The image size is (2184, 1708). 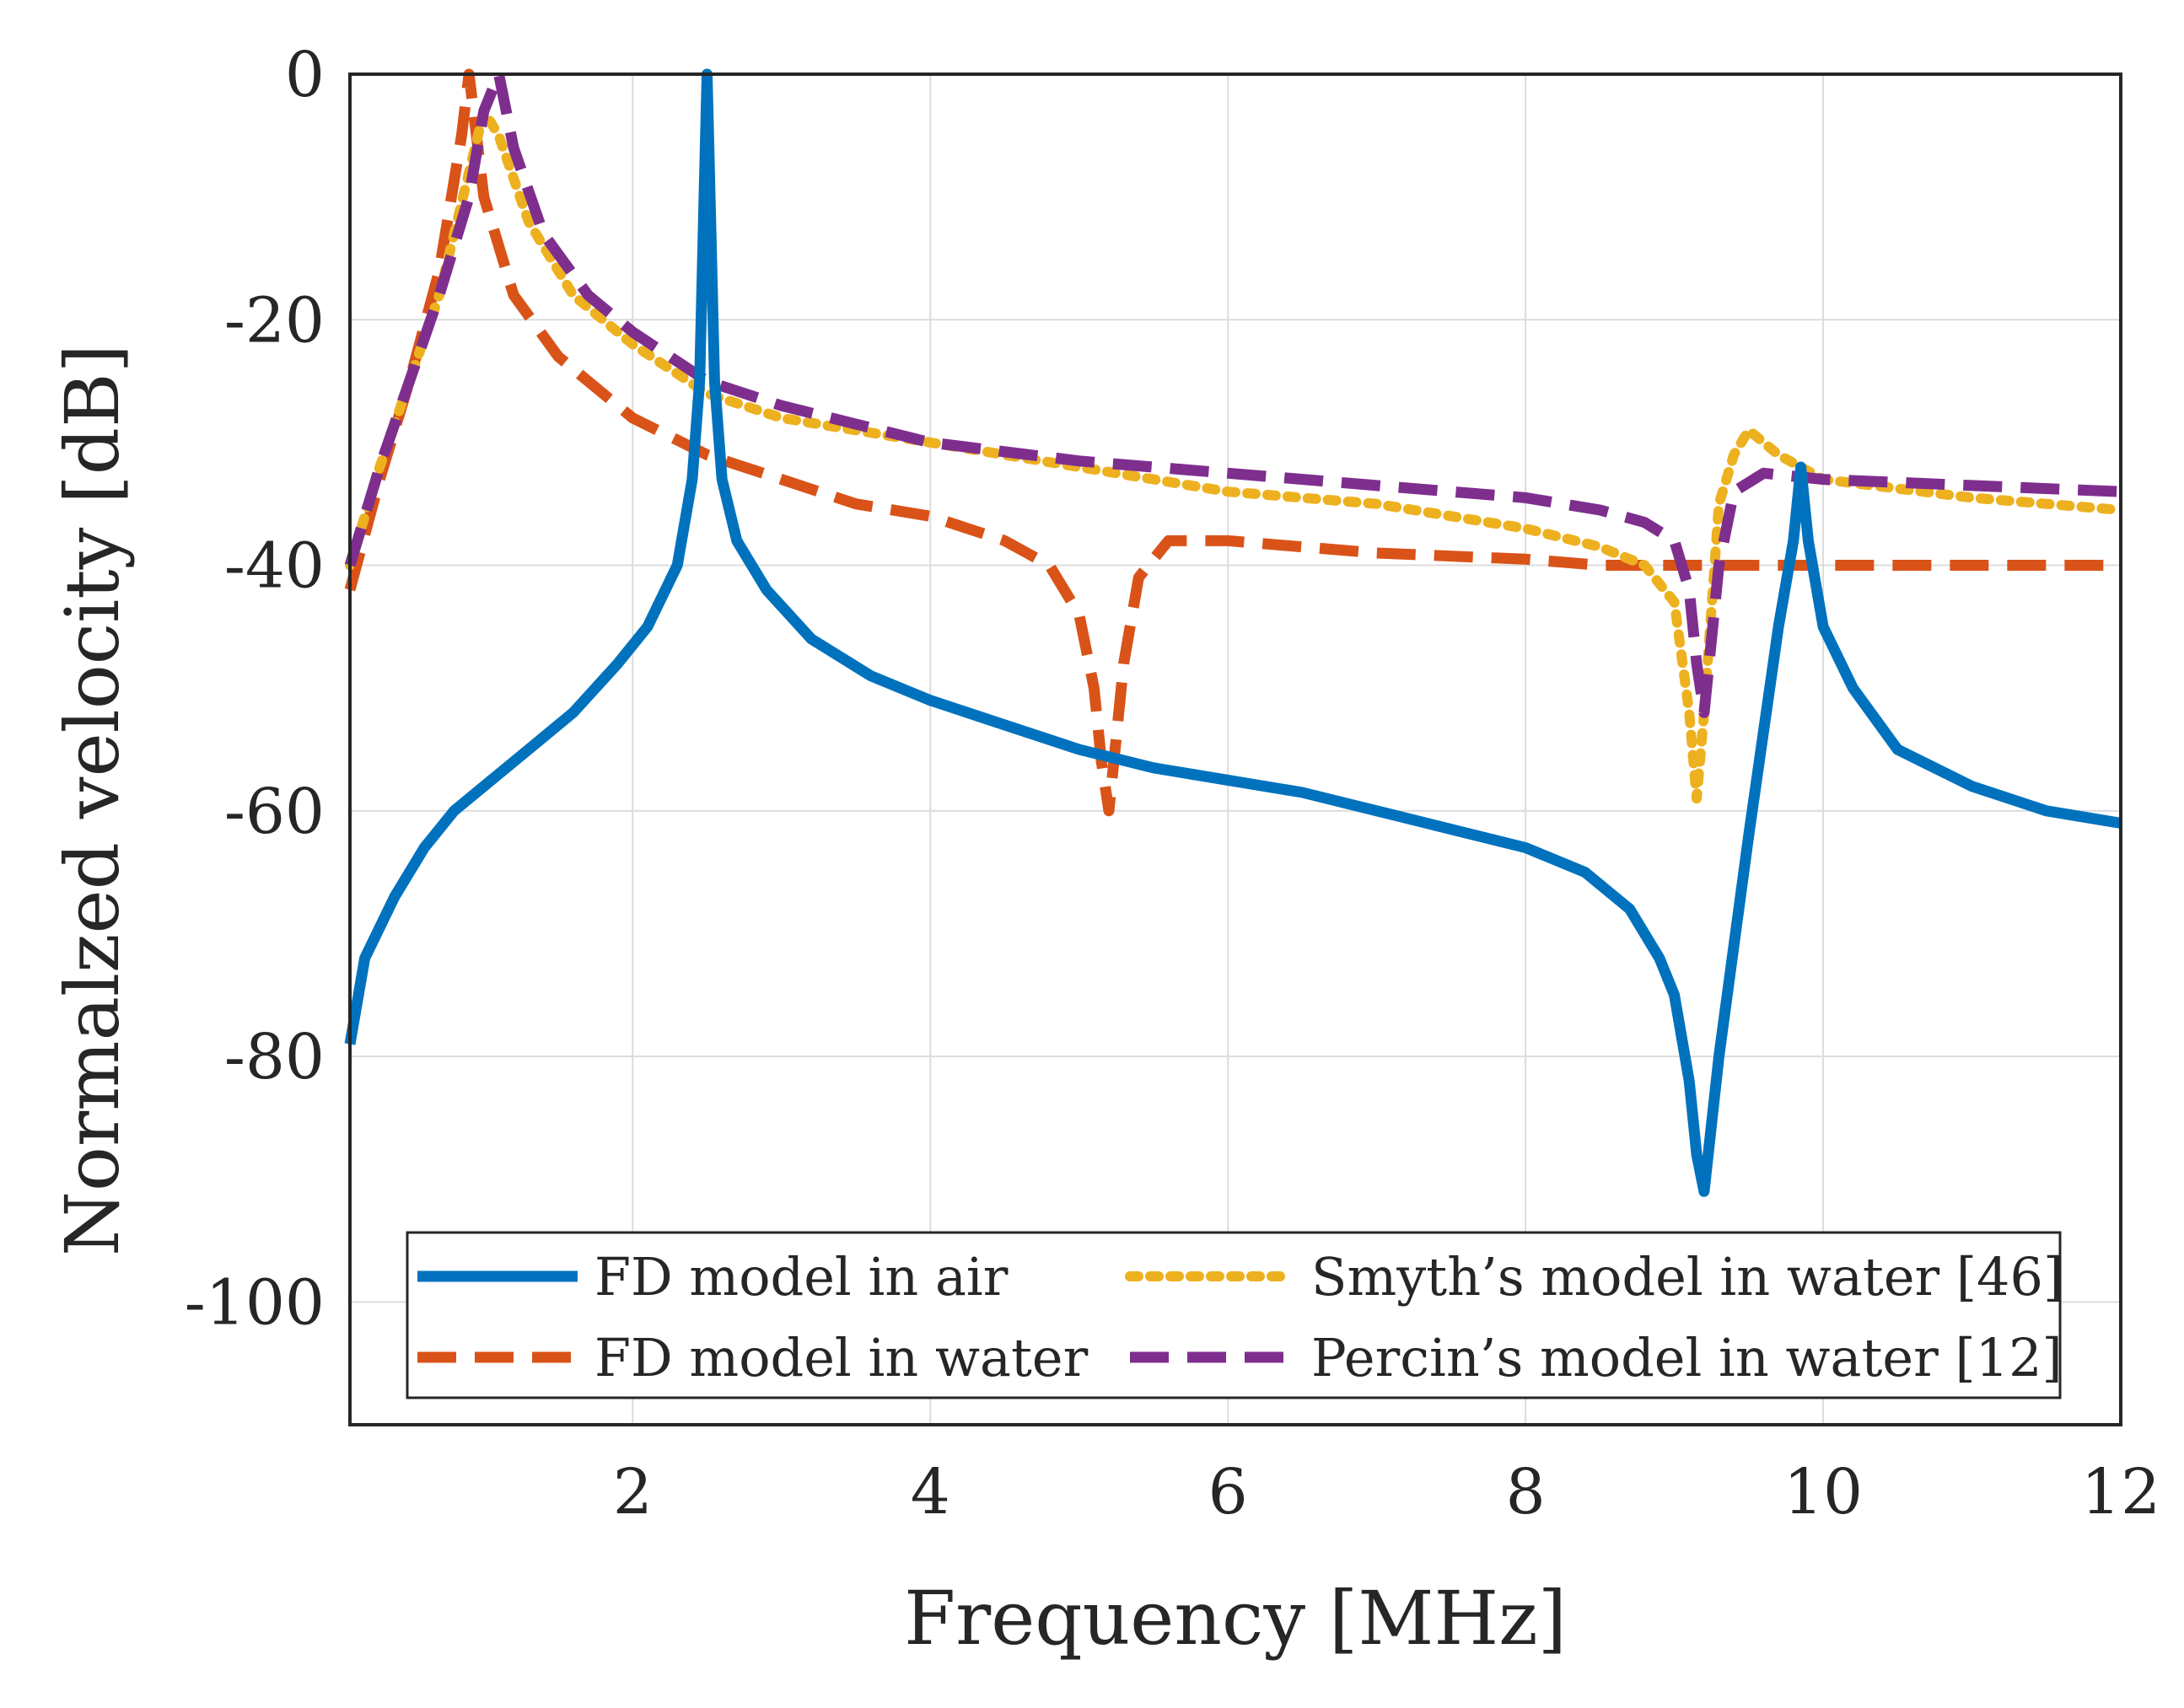 What do you see at coordinates (1526, 1492) in the screenshot?
I see `x-tick-label: 8` at bounding box center [1526, 1492].